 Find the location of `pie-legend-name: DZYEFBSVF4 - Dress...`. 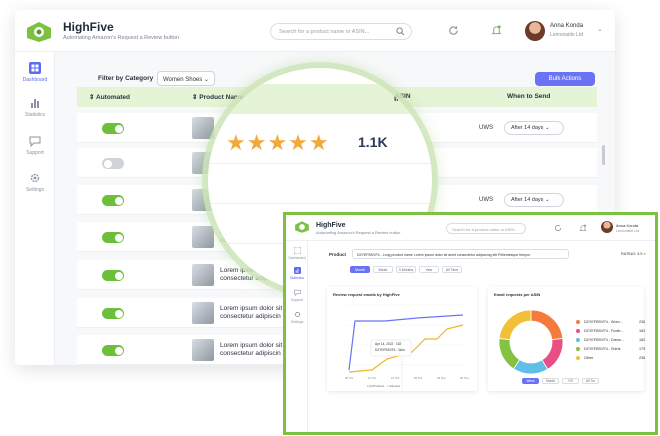

pie-legend-name: DZYEFBSVF4 - Dress... is located at coordinates (604, 340).